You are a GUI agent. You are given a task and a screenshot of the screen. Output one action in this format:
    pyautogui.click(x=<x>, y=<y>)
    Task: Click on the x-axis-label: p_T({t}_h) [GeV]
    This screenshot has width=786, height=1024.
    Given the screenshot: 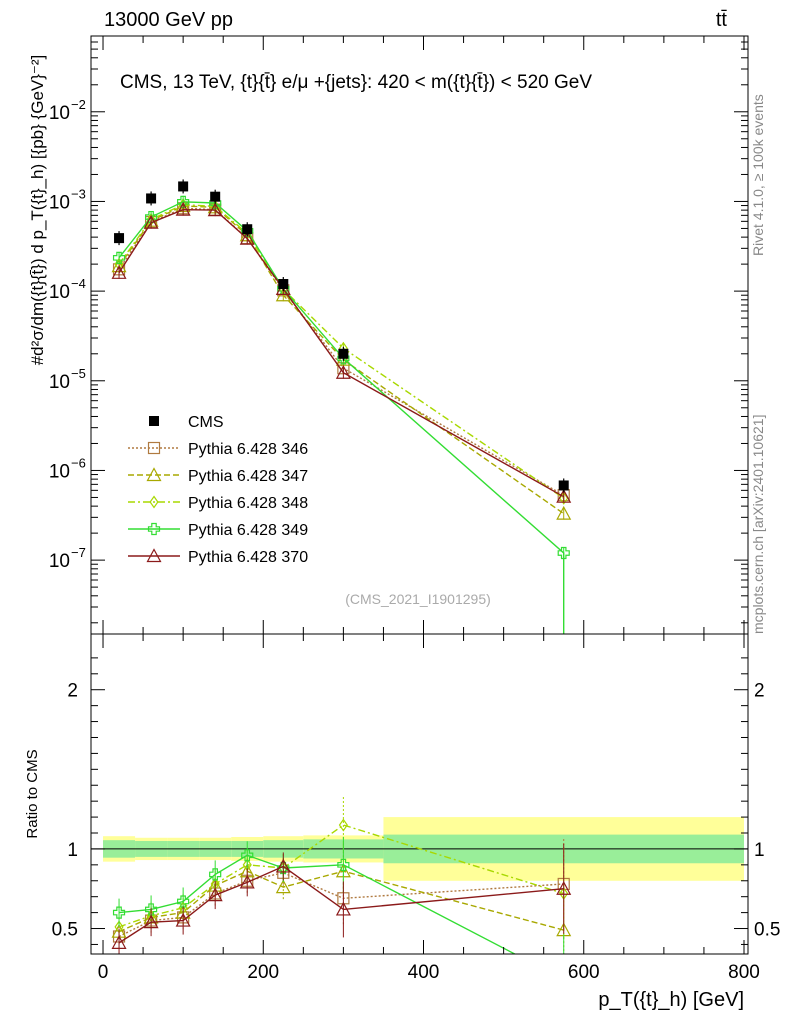 What is the action you would take?
    pyautogui.click(x=671, y=1000)
    